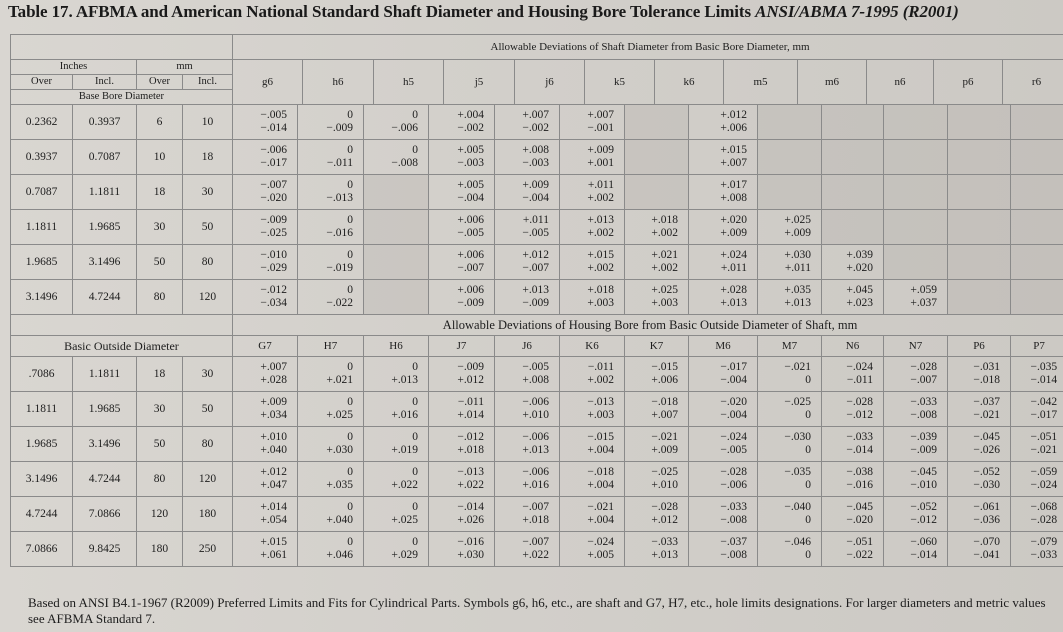 The height and width of the screenshot is (632, 1063). What do you see at coordinates (207, 374) in the screenshot?
I see `housing-mm-incl: 30` at bounding box center [207, 374].